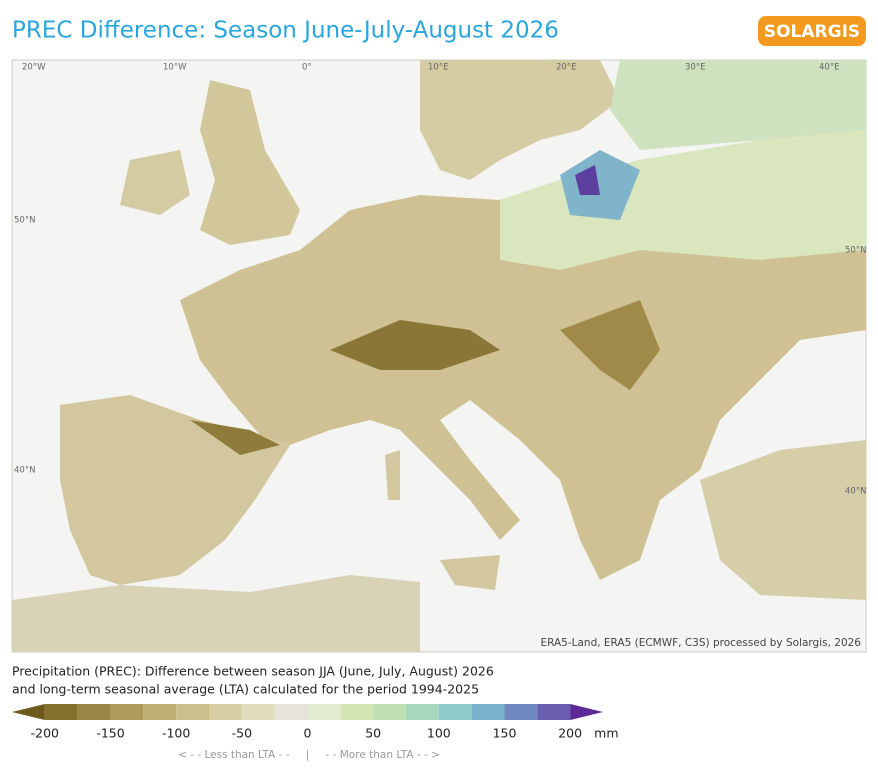  I want to click on graticule-label: 30°E, so click(695, 68).